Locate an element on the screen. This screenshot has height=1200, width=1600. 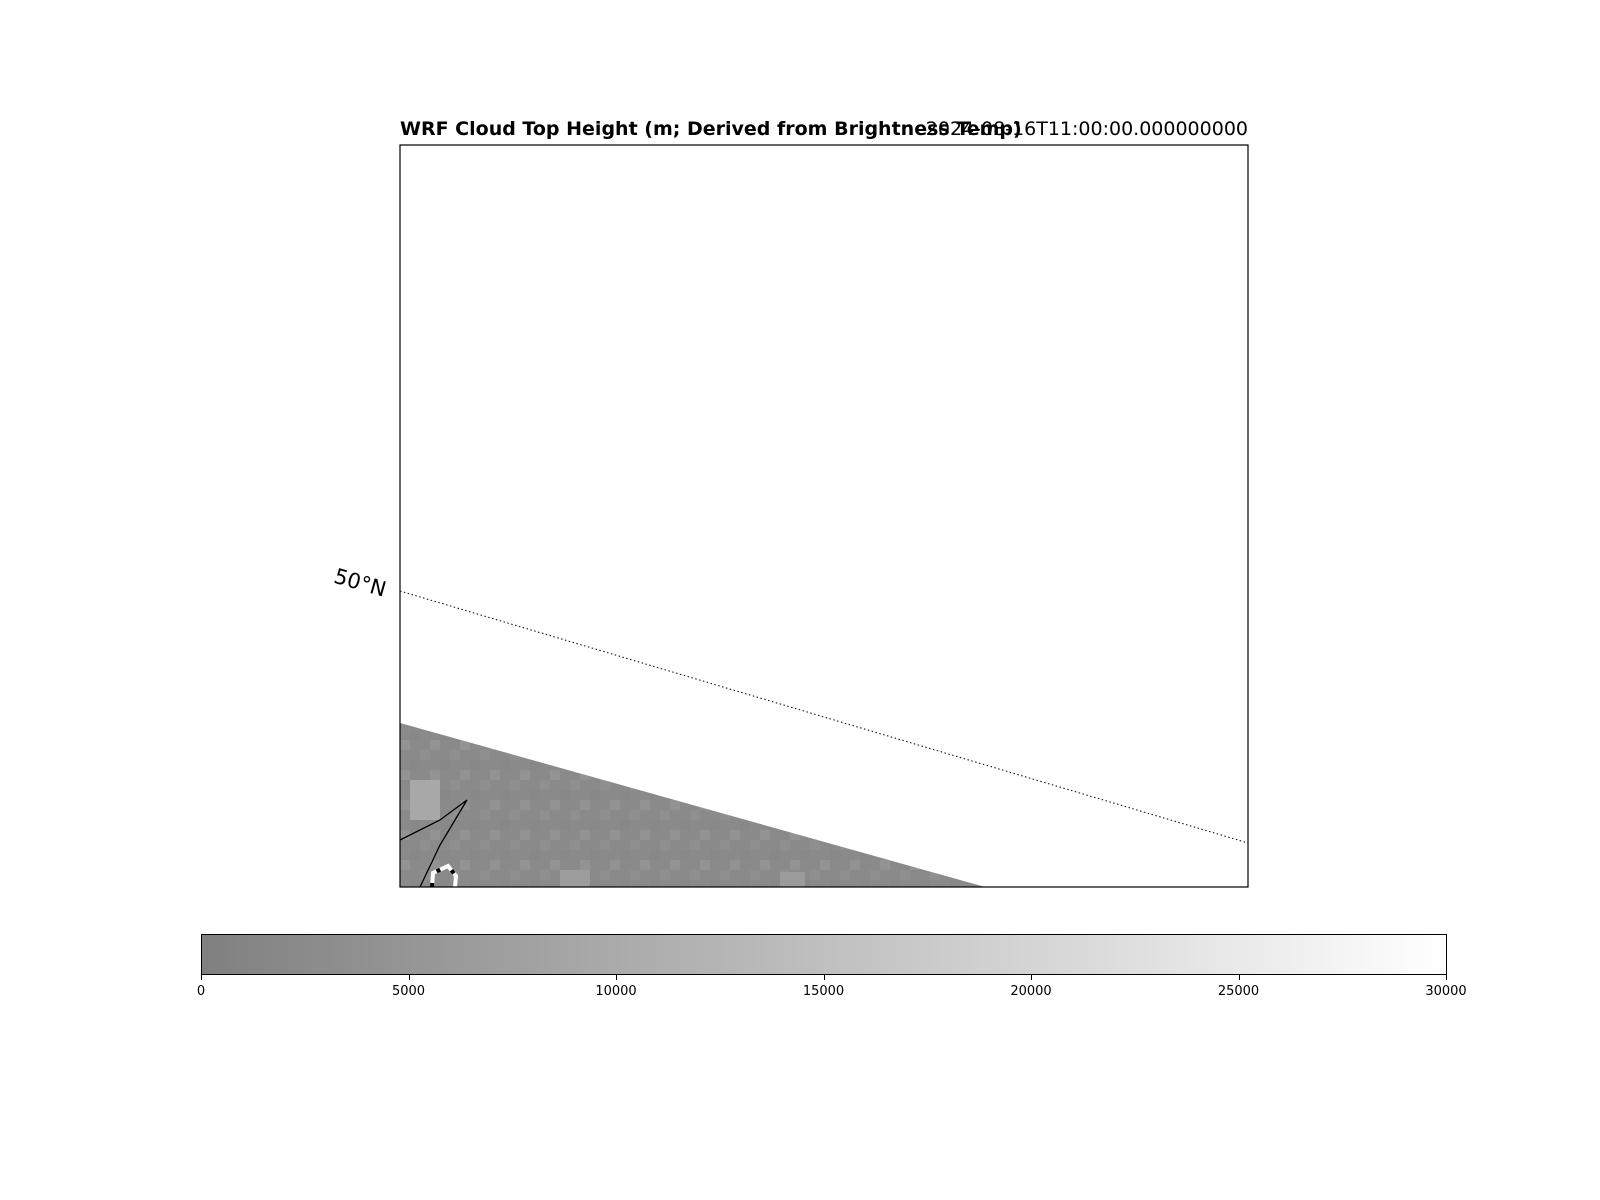
colorbar-tick-label: 30000 is located at coordinates (1446, 991).